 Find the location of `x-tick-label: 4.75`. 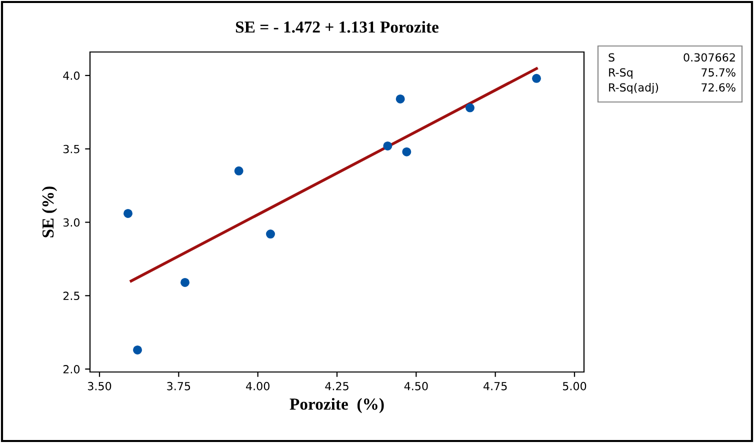

x-tick-label: 4.75 is located at coordinates (495, 386).